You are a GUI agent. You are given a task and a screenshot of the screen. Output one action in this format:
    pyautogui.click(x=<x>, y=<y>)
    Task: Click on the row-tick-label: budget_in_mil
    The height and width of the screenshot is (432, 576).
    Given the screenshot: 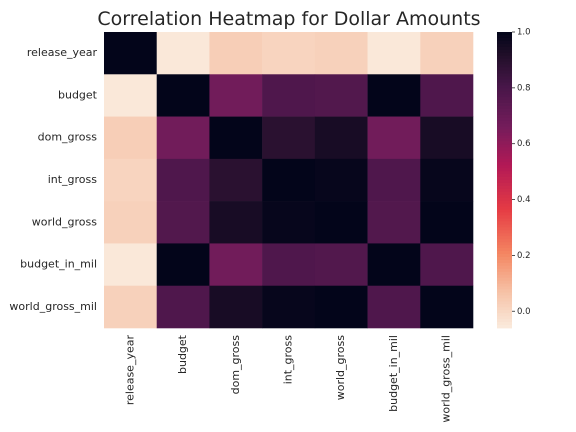 What is the action you would take?
    pyautogui.click(x=58, y=264)
    